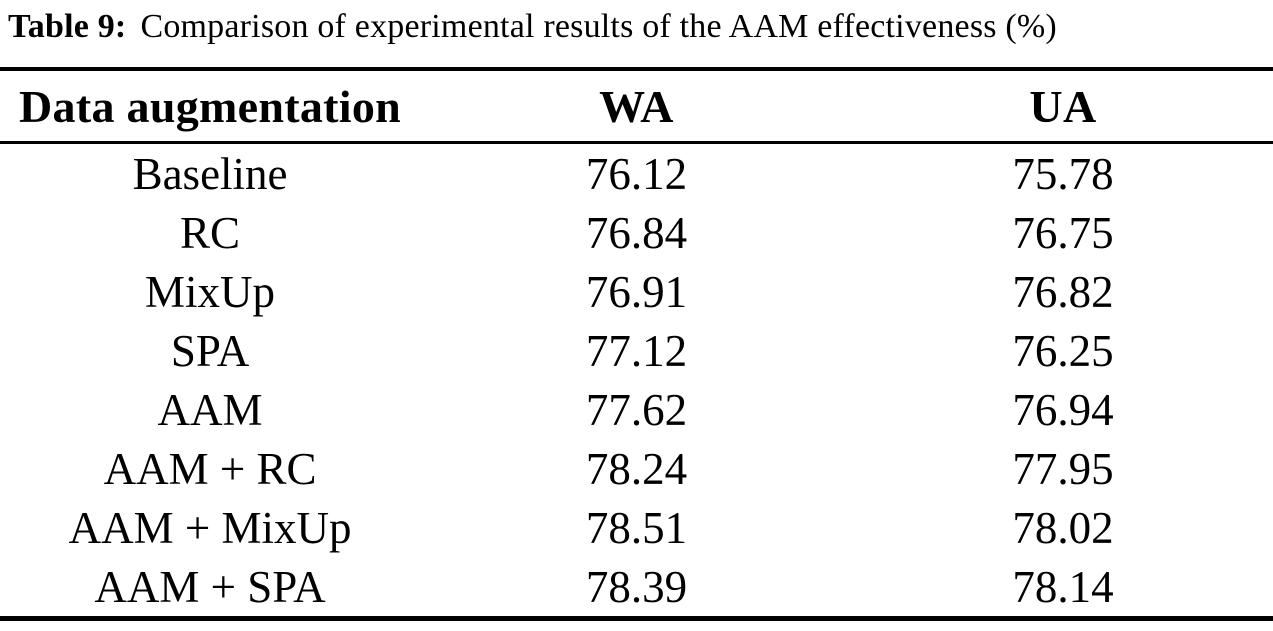 This screenshot has height=631, width=1273. I want to click on table-row: Baseline 76.12 75.78, so click(636, 173).